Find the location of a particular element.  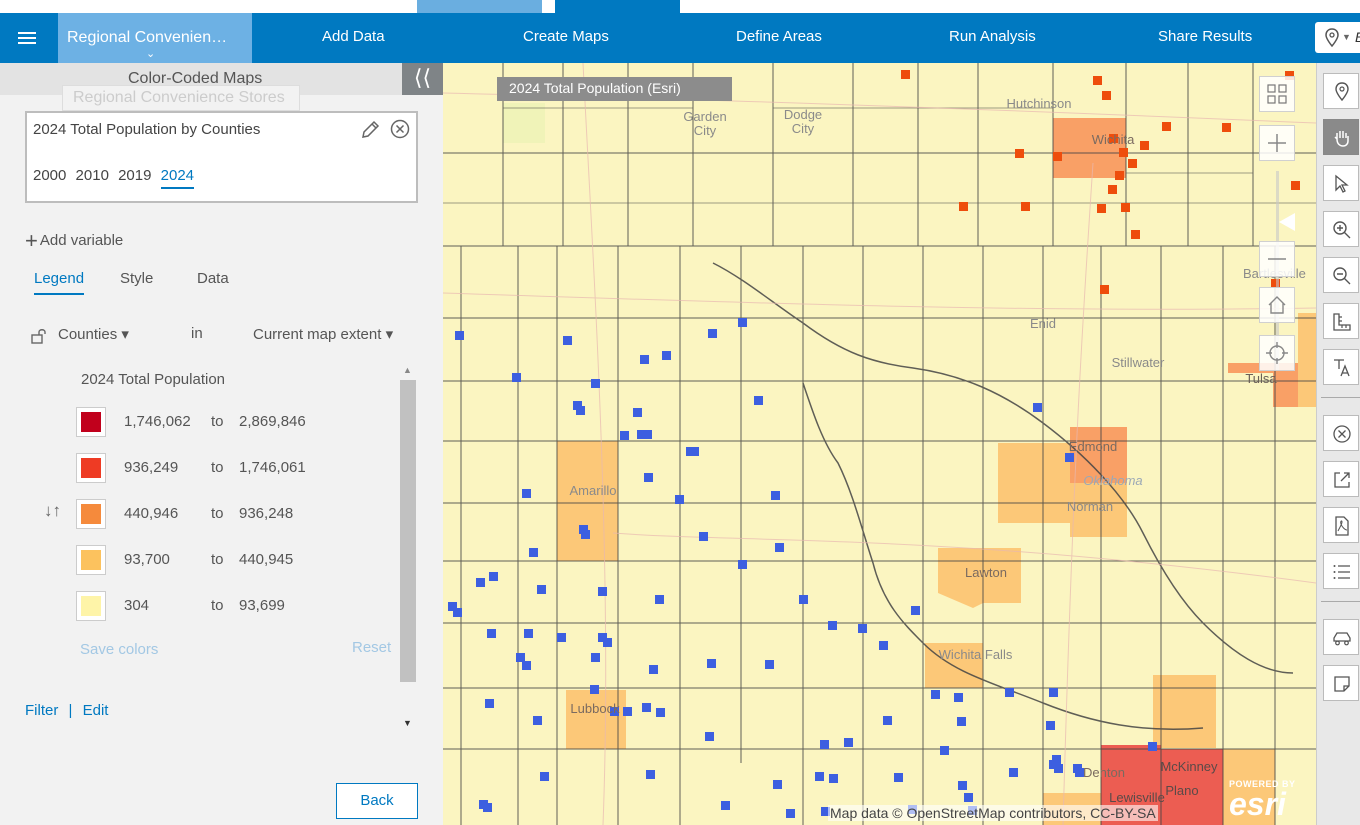

magnify-plus-icon is located at coordinates (1342, 230).